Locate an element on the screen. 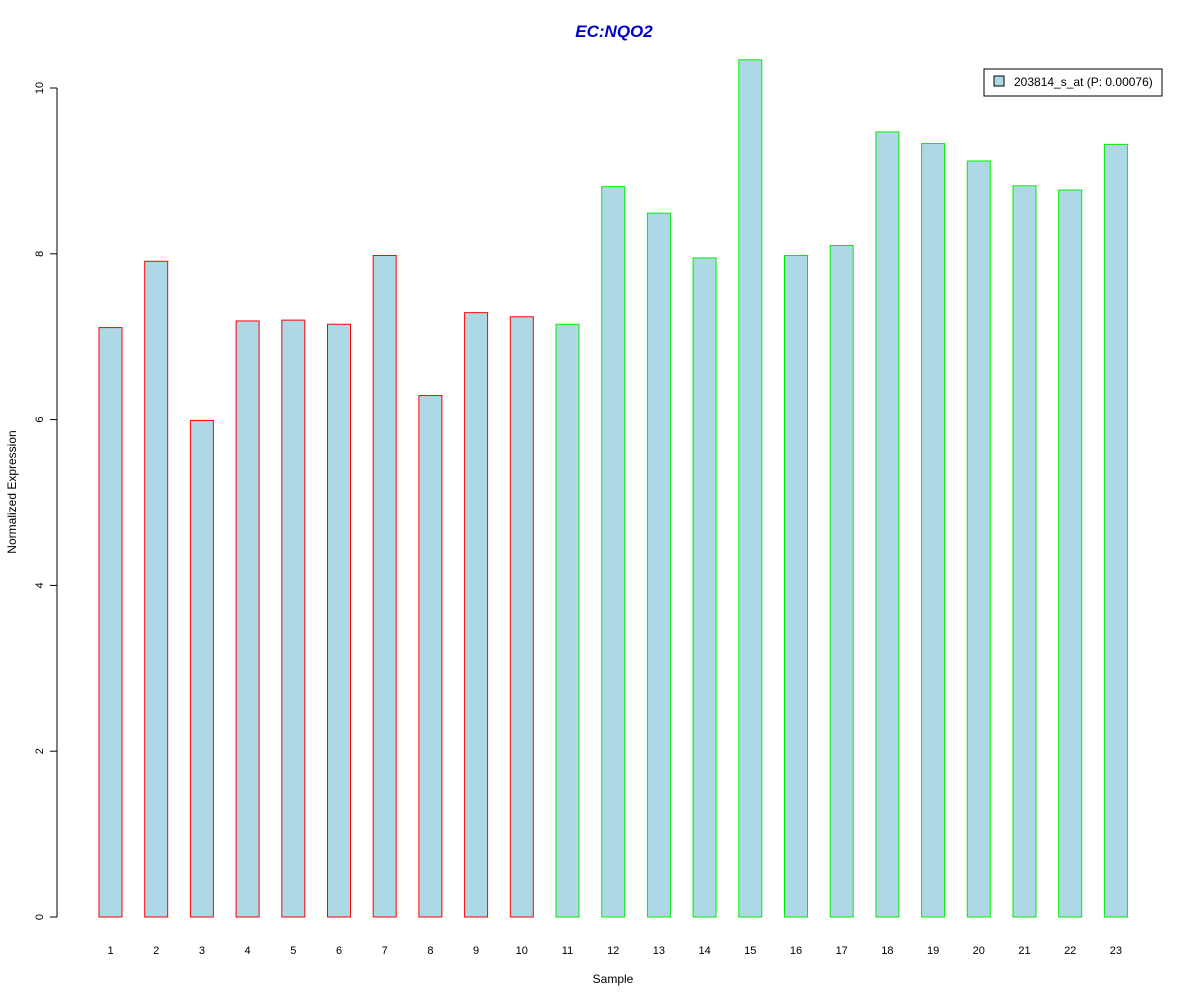 Image resolution: width=1200 pixels, height=1000 pixels. y-axis-ticks: 0 2 4 6 8 10 is located at coordinates (45, 501).